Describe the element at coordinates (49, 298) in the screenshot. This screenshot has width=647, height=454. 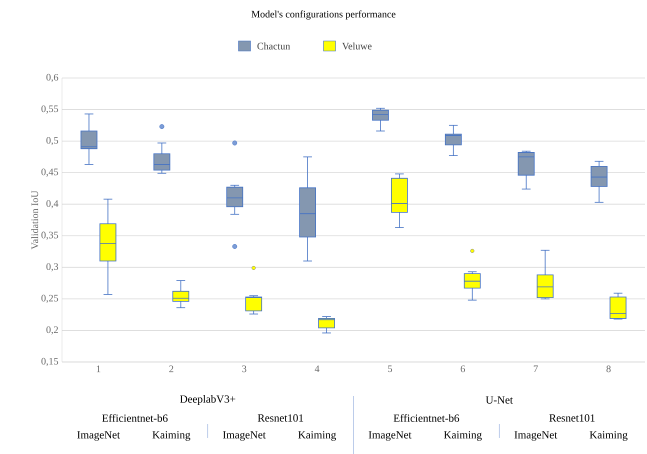
I see `y-tick-label: 0,25` at that location.